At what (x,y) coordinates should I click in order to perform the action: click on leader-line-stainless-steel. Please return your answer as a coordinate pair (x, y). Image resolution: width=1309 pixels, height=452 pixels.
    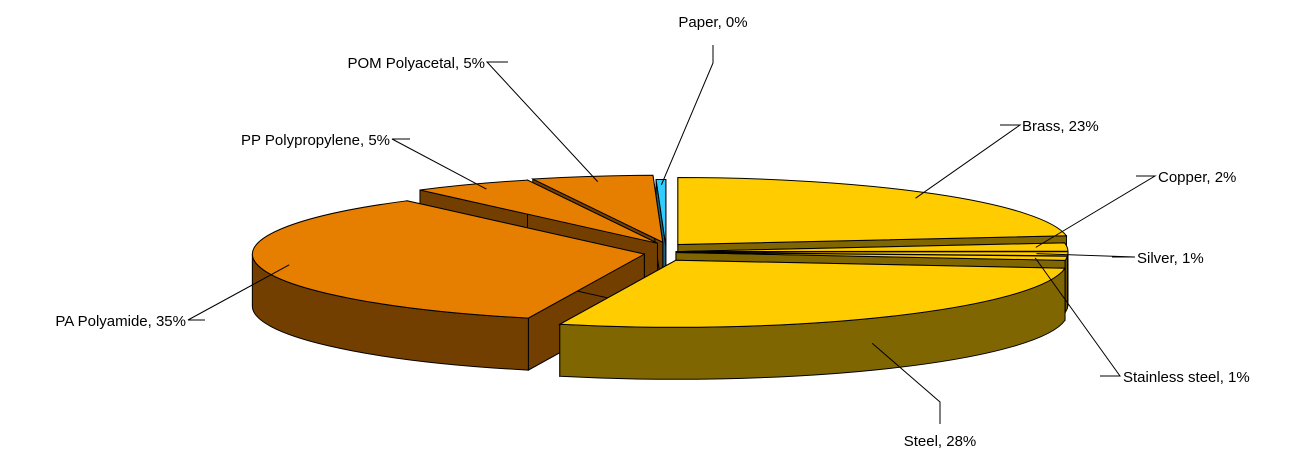
    Looking at the image, I should click on (1077, 317).